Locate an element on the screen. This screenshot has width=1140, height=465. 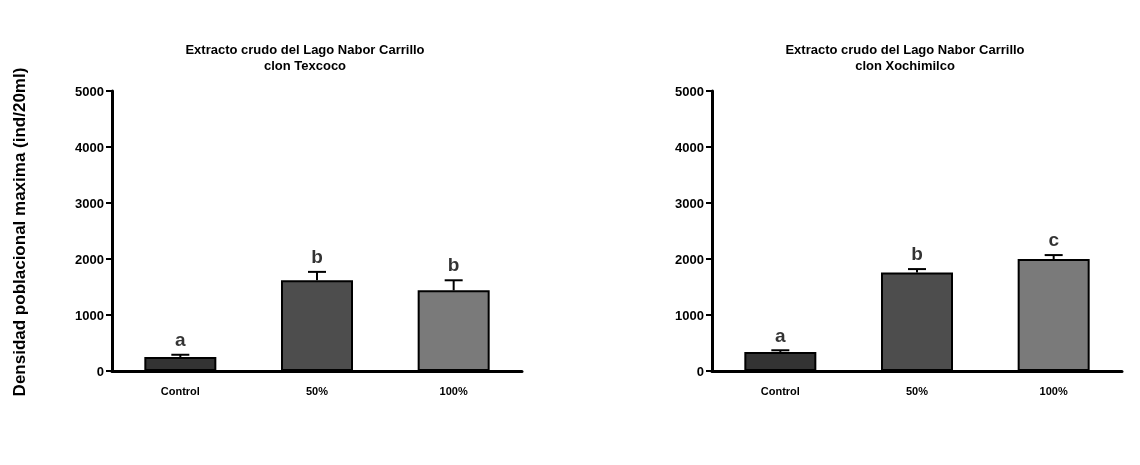
y-axis-title: Densidad poblacional maxima (ind/20ml) is located at coordinates (20, 232).